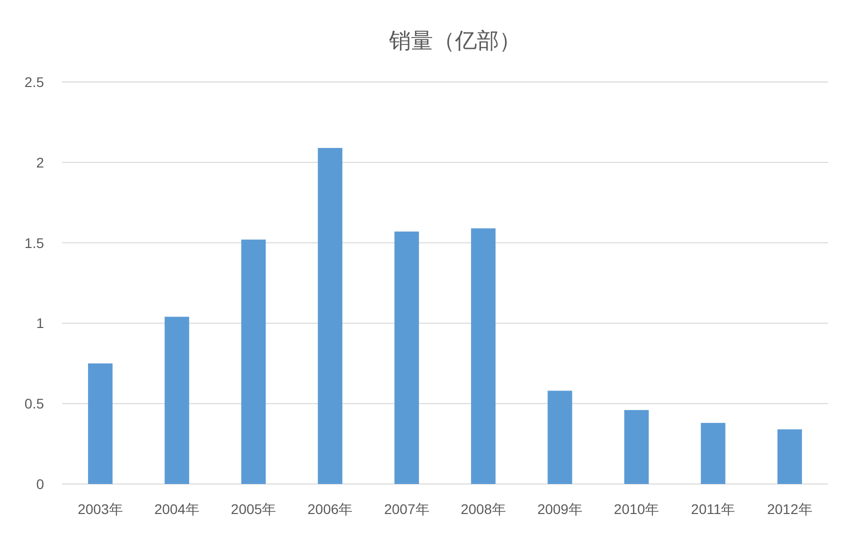  I want to click on x-tick-label: 2004年, so click(177, 509).